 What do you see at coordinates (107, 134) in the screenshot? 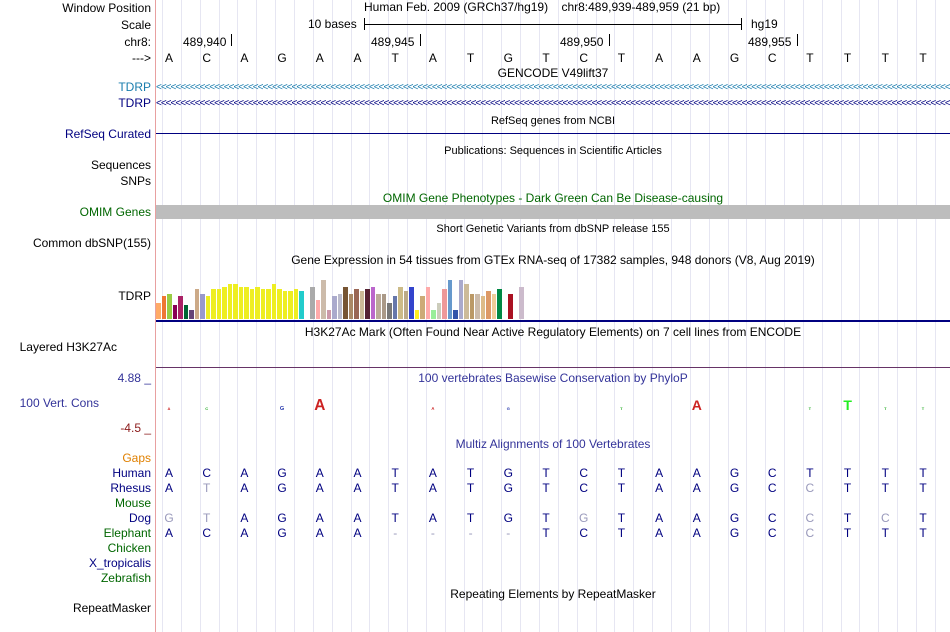
I see `track-label-refseq: RefSeq Curated` at bounding box center [107, 134].